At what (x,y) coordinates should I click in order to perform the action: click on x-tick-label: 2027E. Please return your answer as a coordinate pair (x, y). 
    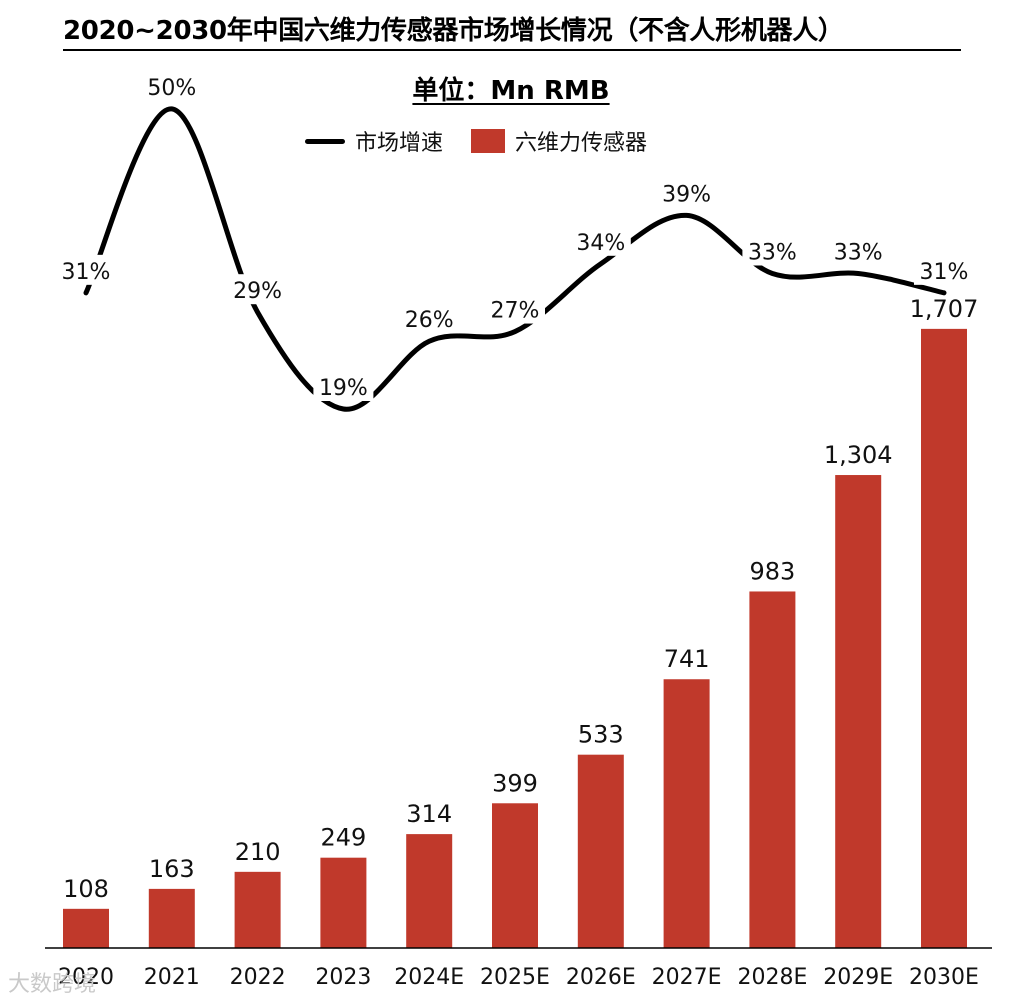
    Looking at the image, I should click on (687, 977).